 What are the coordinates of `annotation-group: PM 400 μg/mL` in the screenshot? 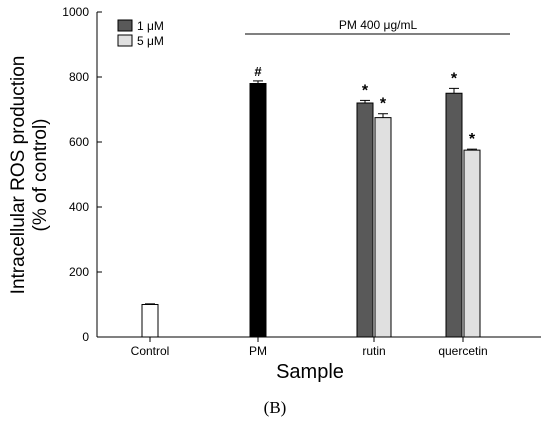 It's located at (377, 26).